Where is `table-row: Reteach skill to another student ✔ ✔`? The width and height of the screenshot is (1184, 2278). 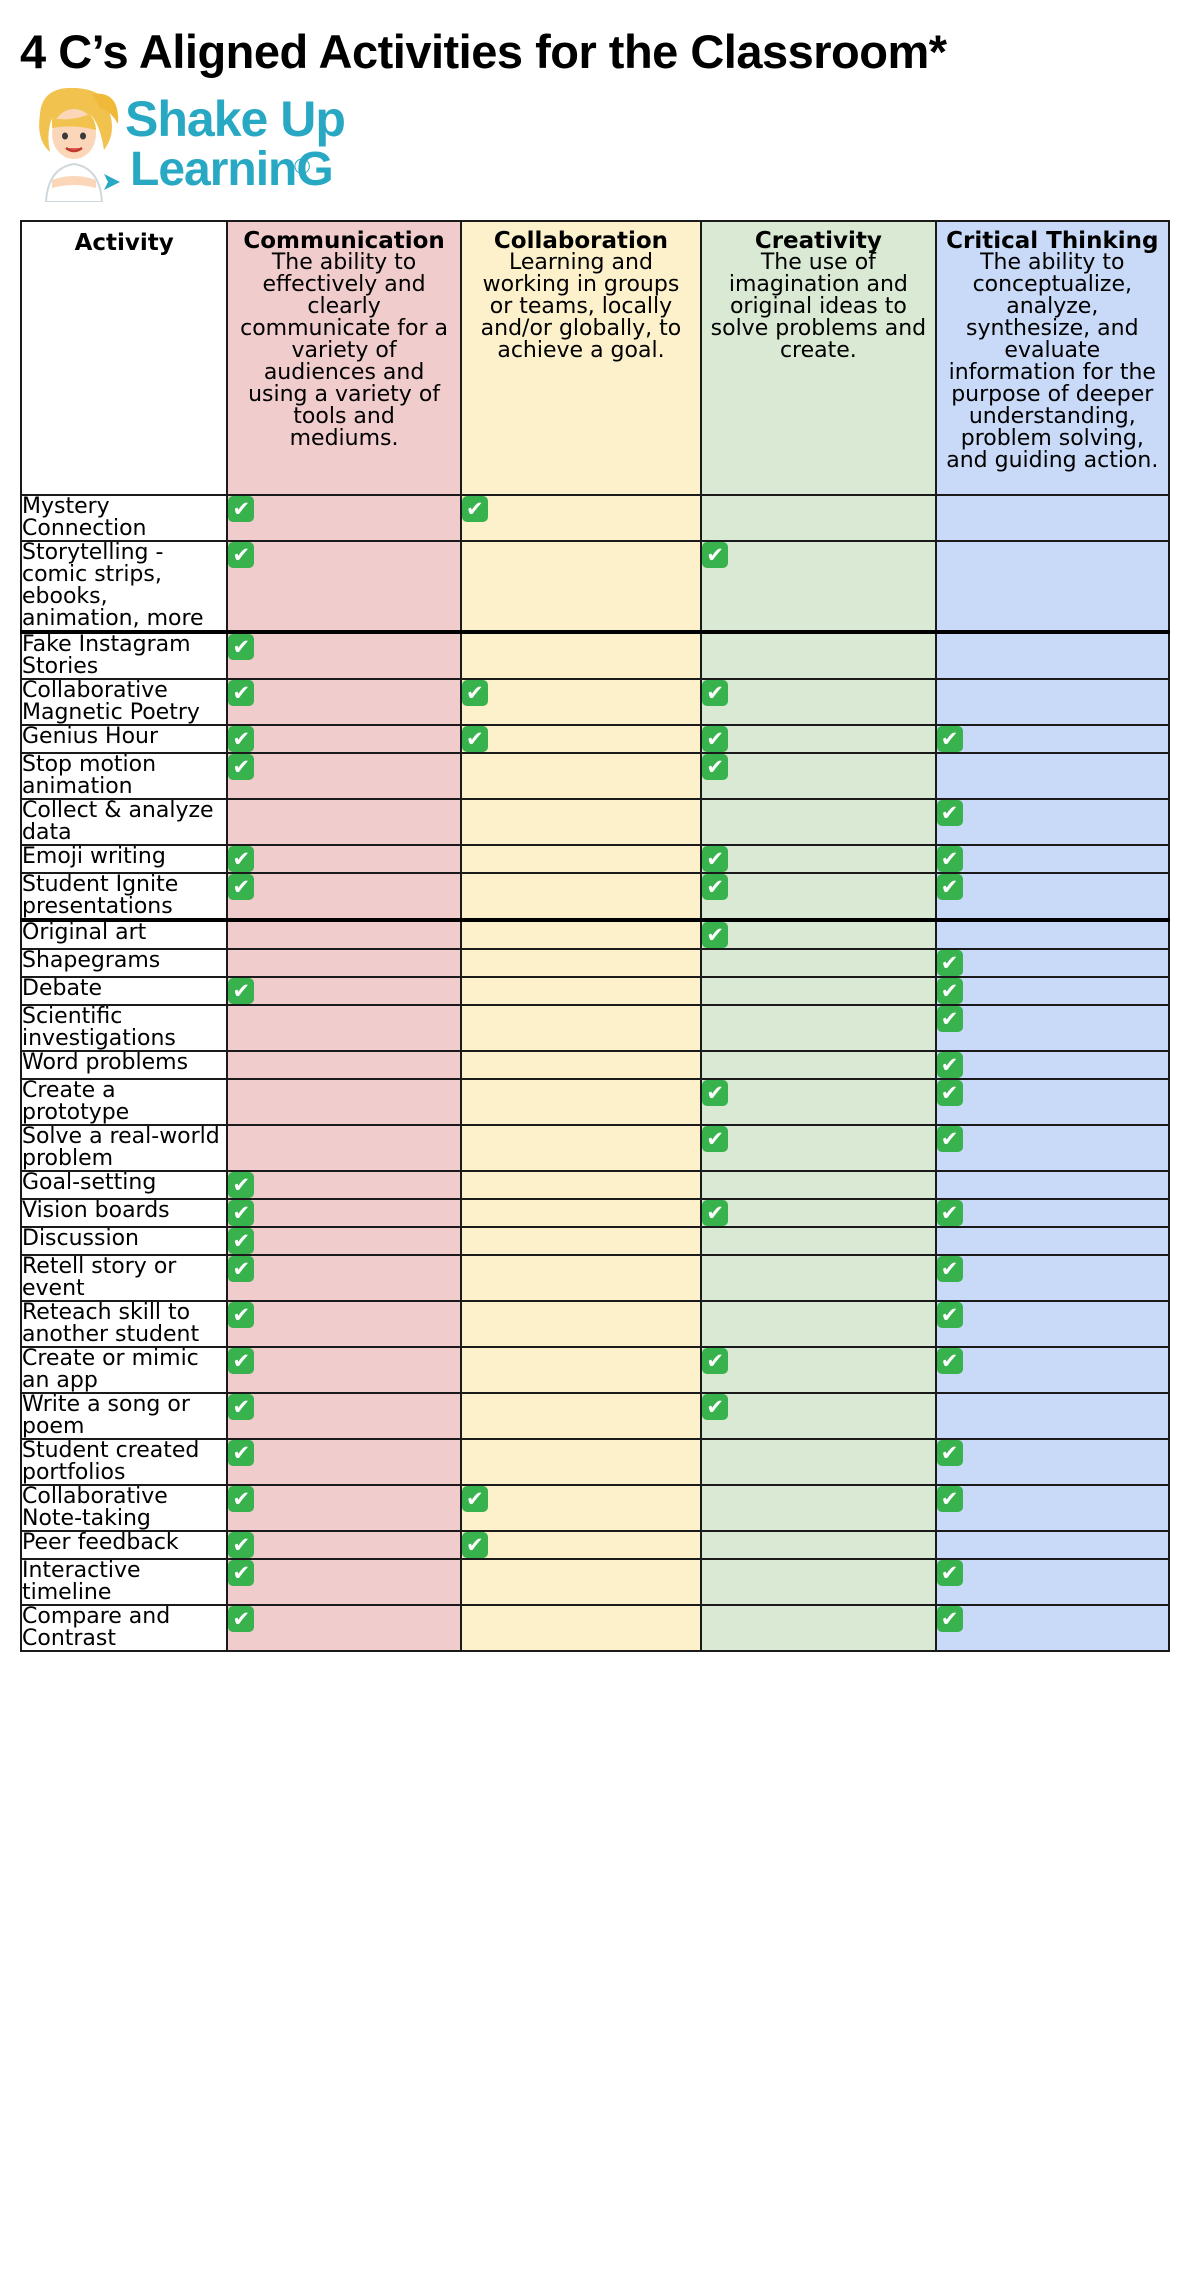
table-row: Reteach skill to another student ✔ ✔ is located at coordinates (595, 1324).